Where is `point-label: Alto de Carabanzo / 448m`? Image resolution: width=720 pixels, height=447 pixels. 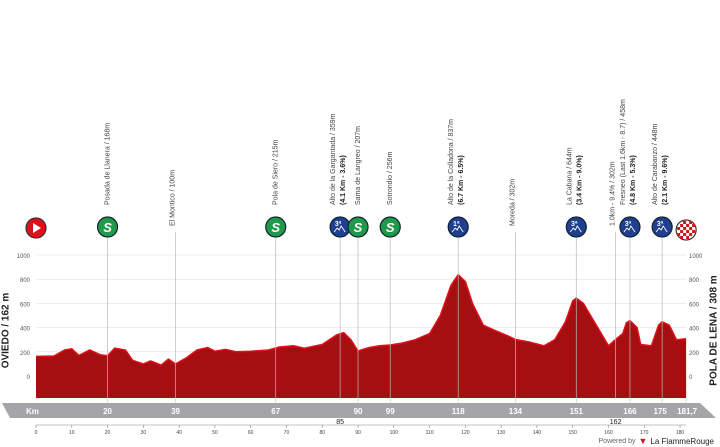 point-label: Alto de Carabanzo / 448m is located at coordinates (655, 164).